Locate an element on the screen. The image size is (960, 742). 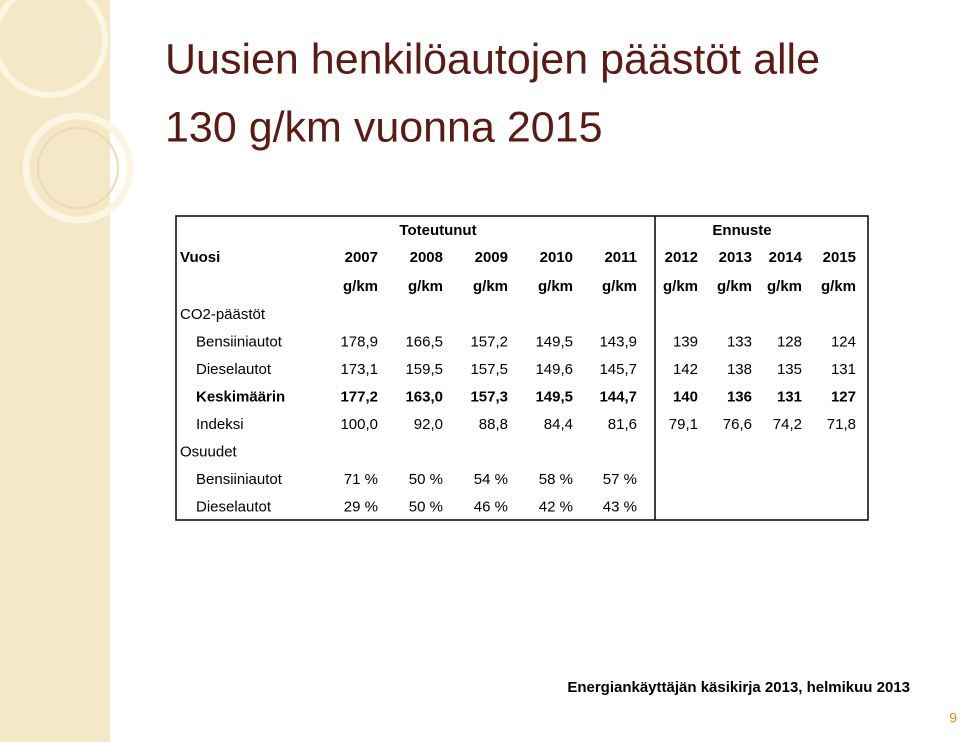
year: 2012 is located at coordinates (681, 257).